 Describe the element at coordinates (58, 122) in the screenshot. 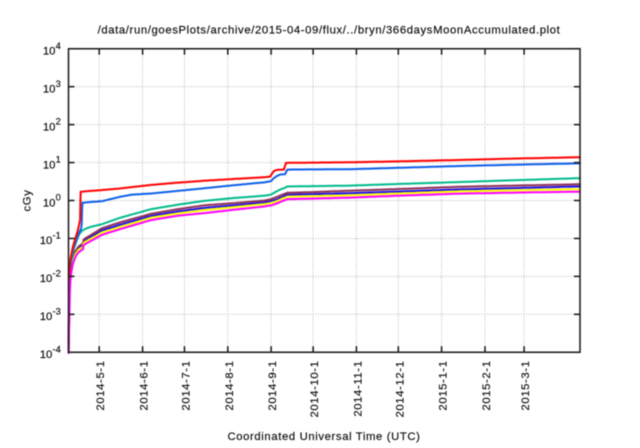

I see `svg-text: 2` at that location.